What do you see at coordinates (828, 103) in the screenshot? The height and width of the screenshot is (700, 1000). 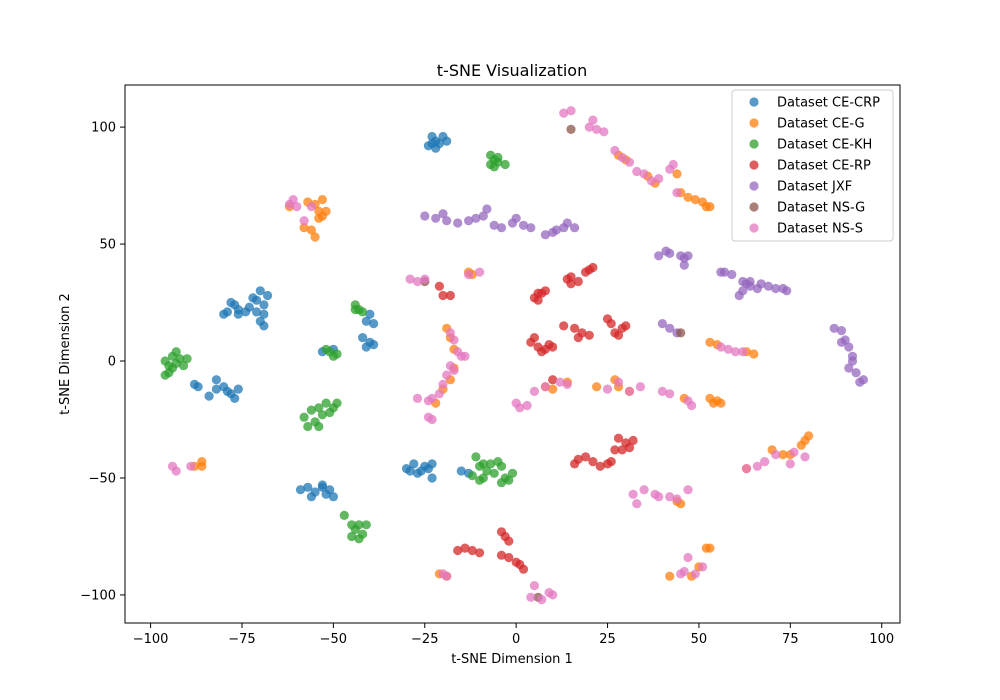 I see `legend-label: Dataset CE-CRP` at bounding box center [828, 103].